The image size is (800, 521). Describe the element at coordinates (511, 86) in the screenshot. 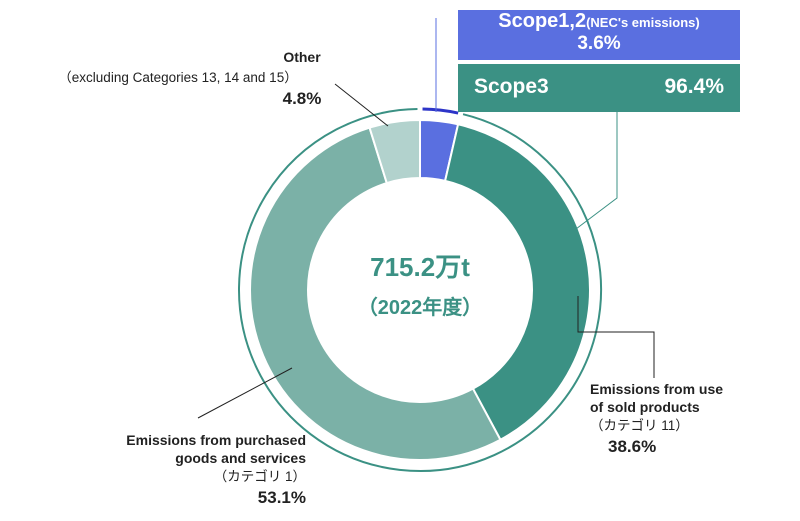

I see `scope3-title: Scope3` at that location.